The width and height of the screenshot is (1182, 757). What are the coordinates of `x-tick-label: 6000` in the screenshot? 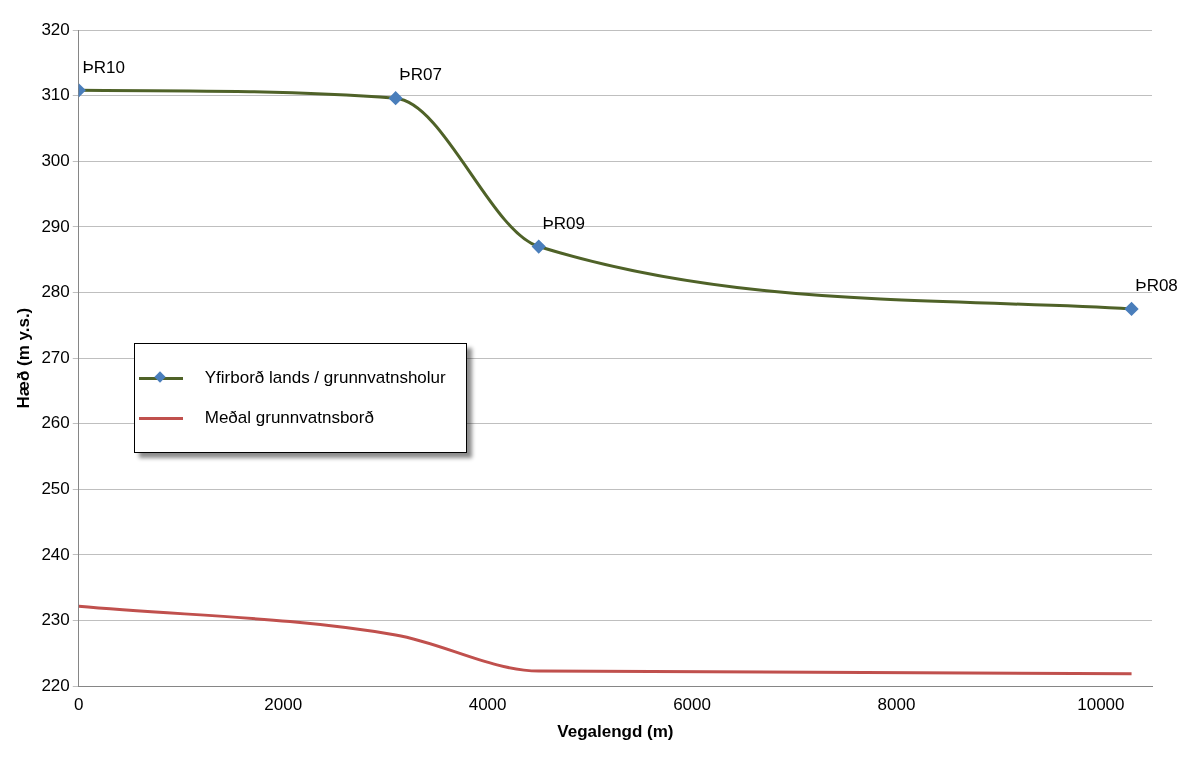 It's located at (692, 705).